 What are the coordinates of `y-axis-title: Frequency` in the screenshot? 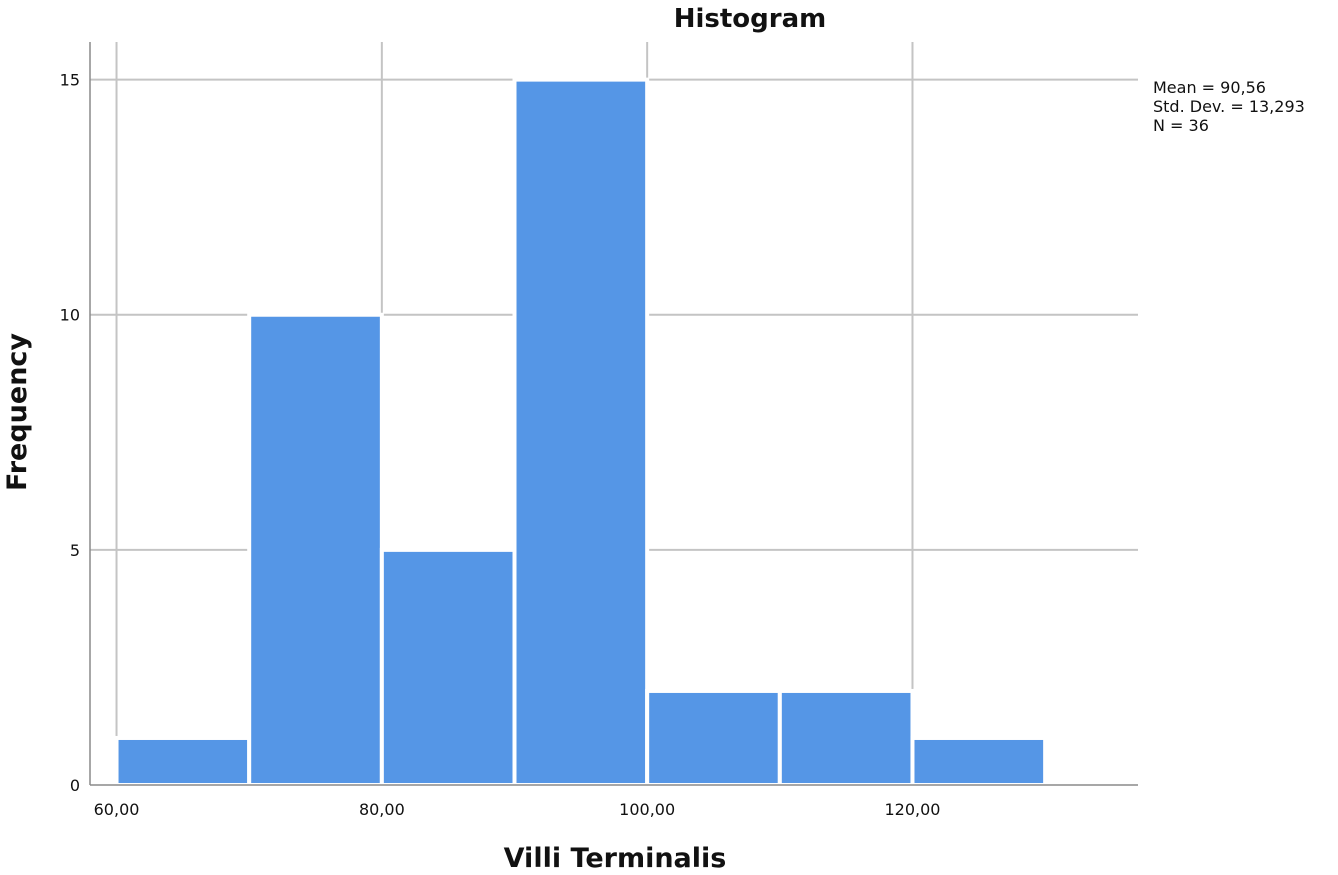 It's located at (17, 412).